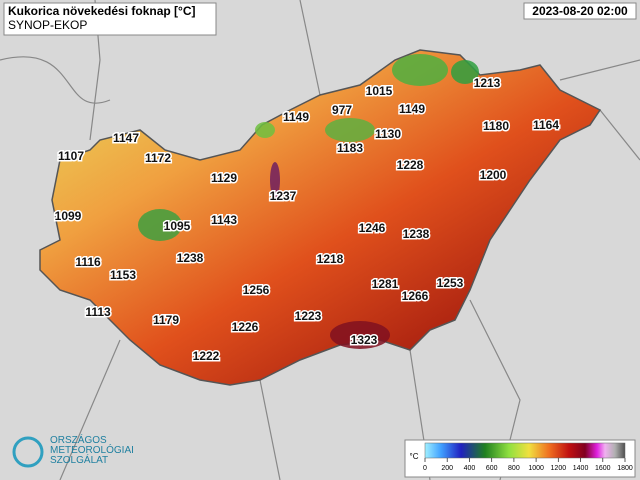 The width and height of the screenshot is (640, 480). Describe the element at coordinates (414, 456) in the screenshot. I see `colorbar-unit: °C` at that location.